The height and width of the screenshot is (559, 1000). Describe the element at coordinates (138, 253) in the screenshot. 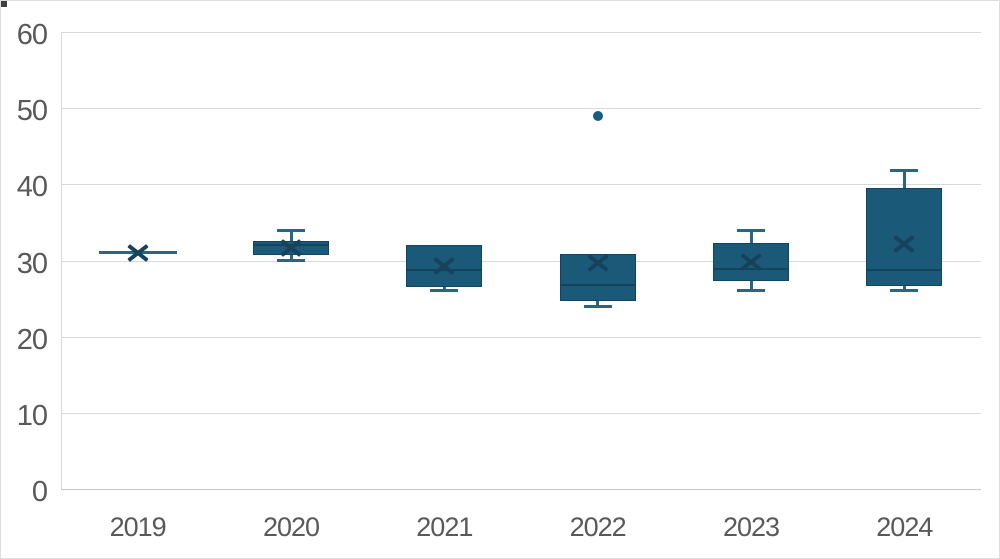

I see `boxplot-2019-mean-marker` at that location.